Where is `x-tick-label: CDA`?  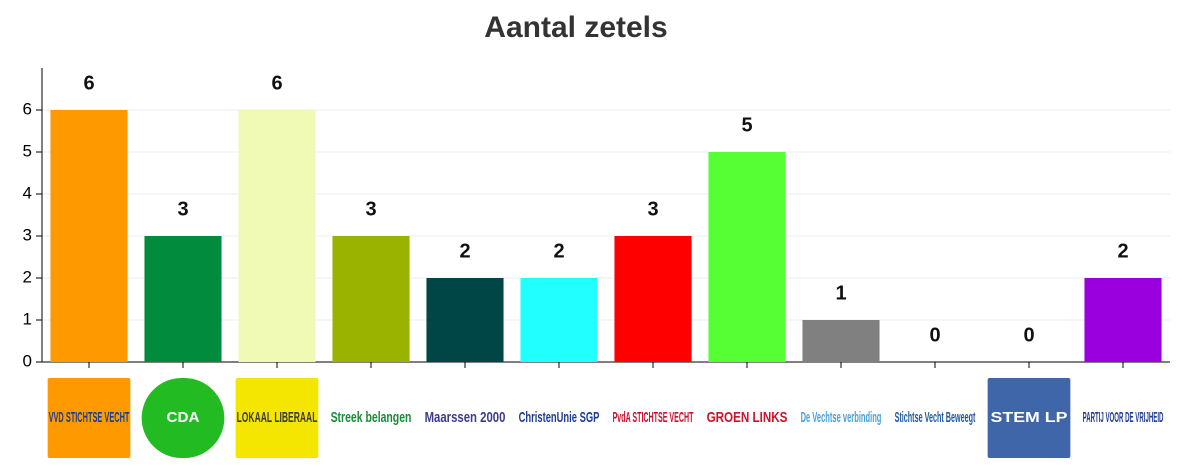
x-tick-label: CDA is located at coordinates (183, 417).